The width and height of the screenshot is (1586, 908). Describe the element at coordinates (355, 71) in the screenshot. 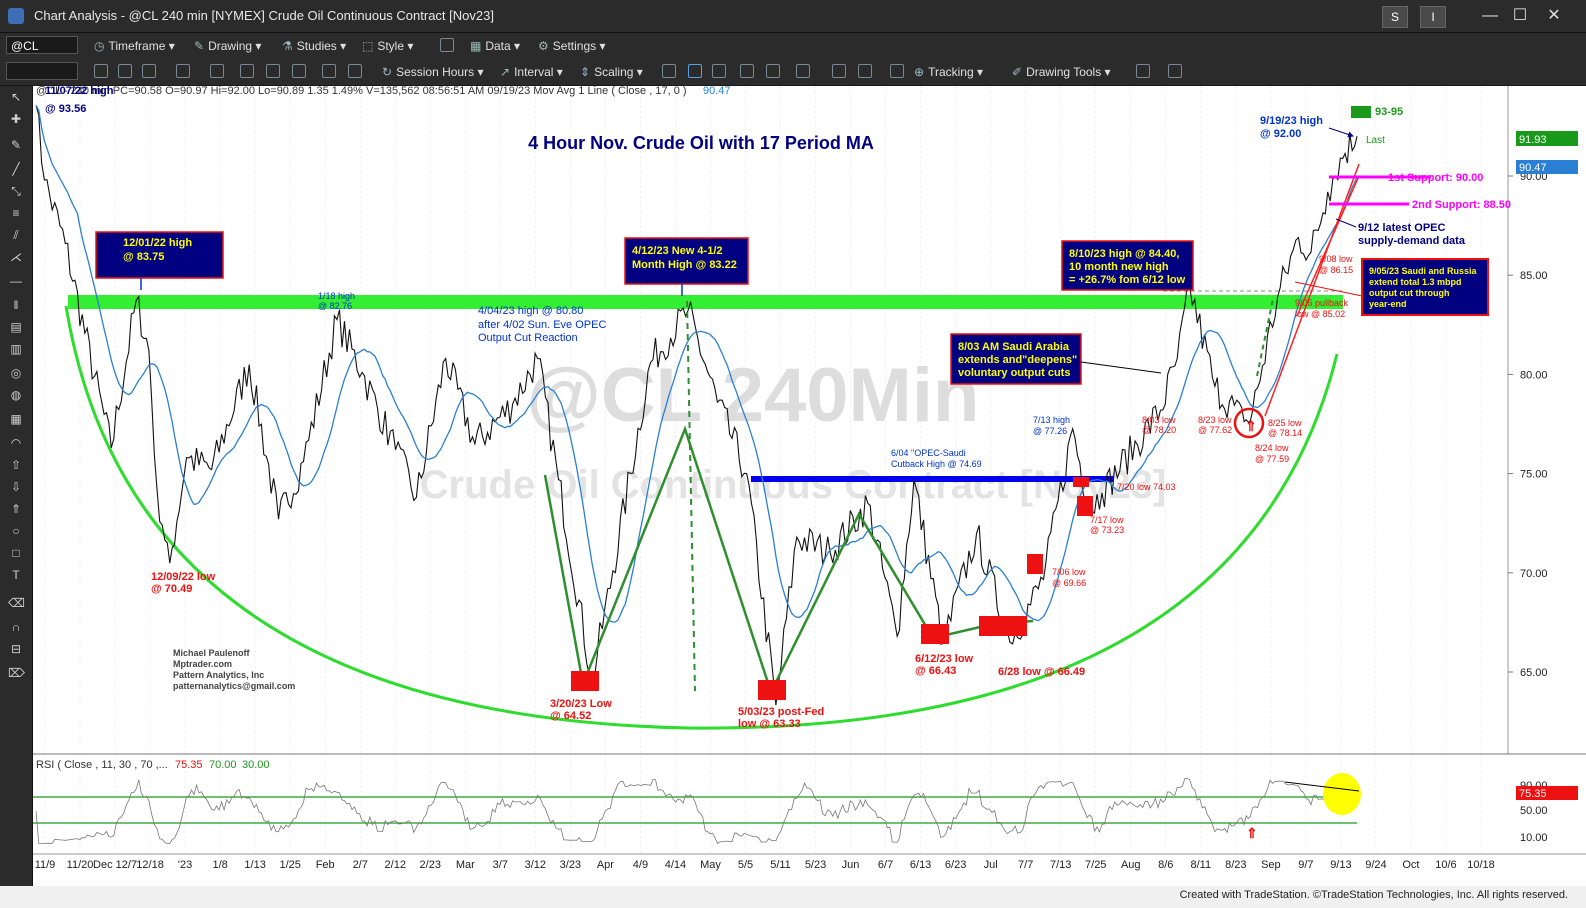

I see `export-icon` at that location.